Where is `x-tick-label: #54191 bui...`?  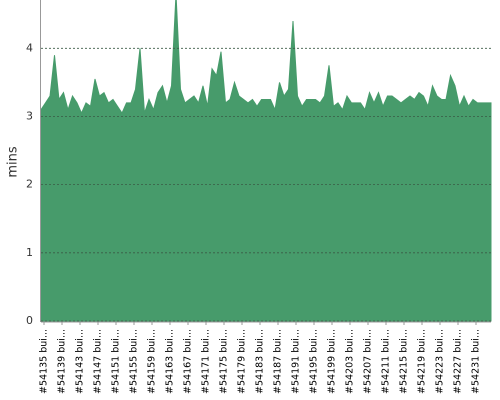 x-tick-label: #54191 bui... is located at coordinates (296, 361).